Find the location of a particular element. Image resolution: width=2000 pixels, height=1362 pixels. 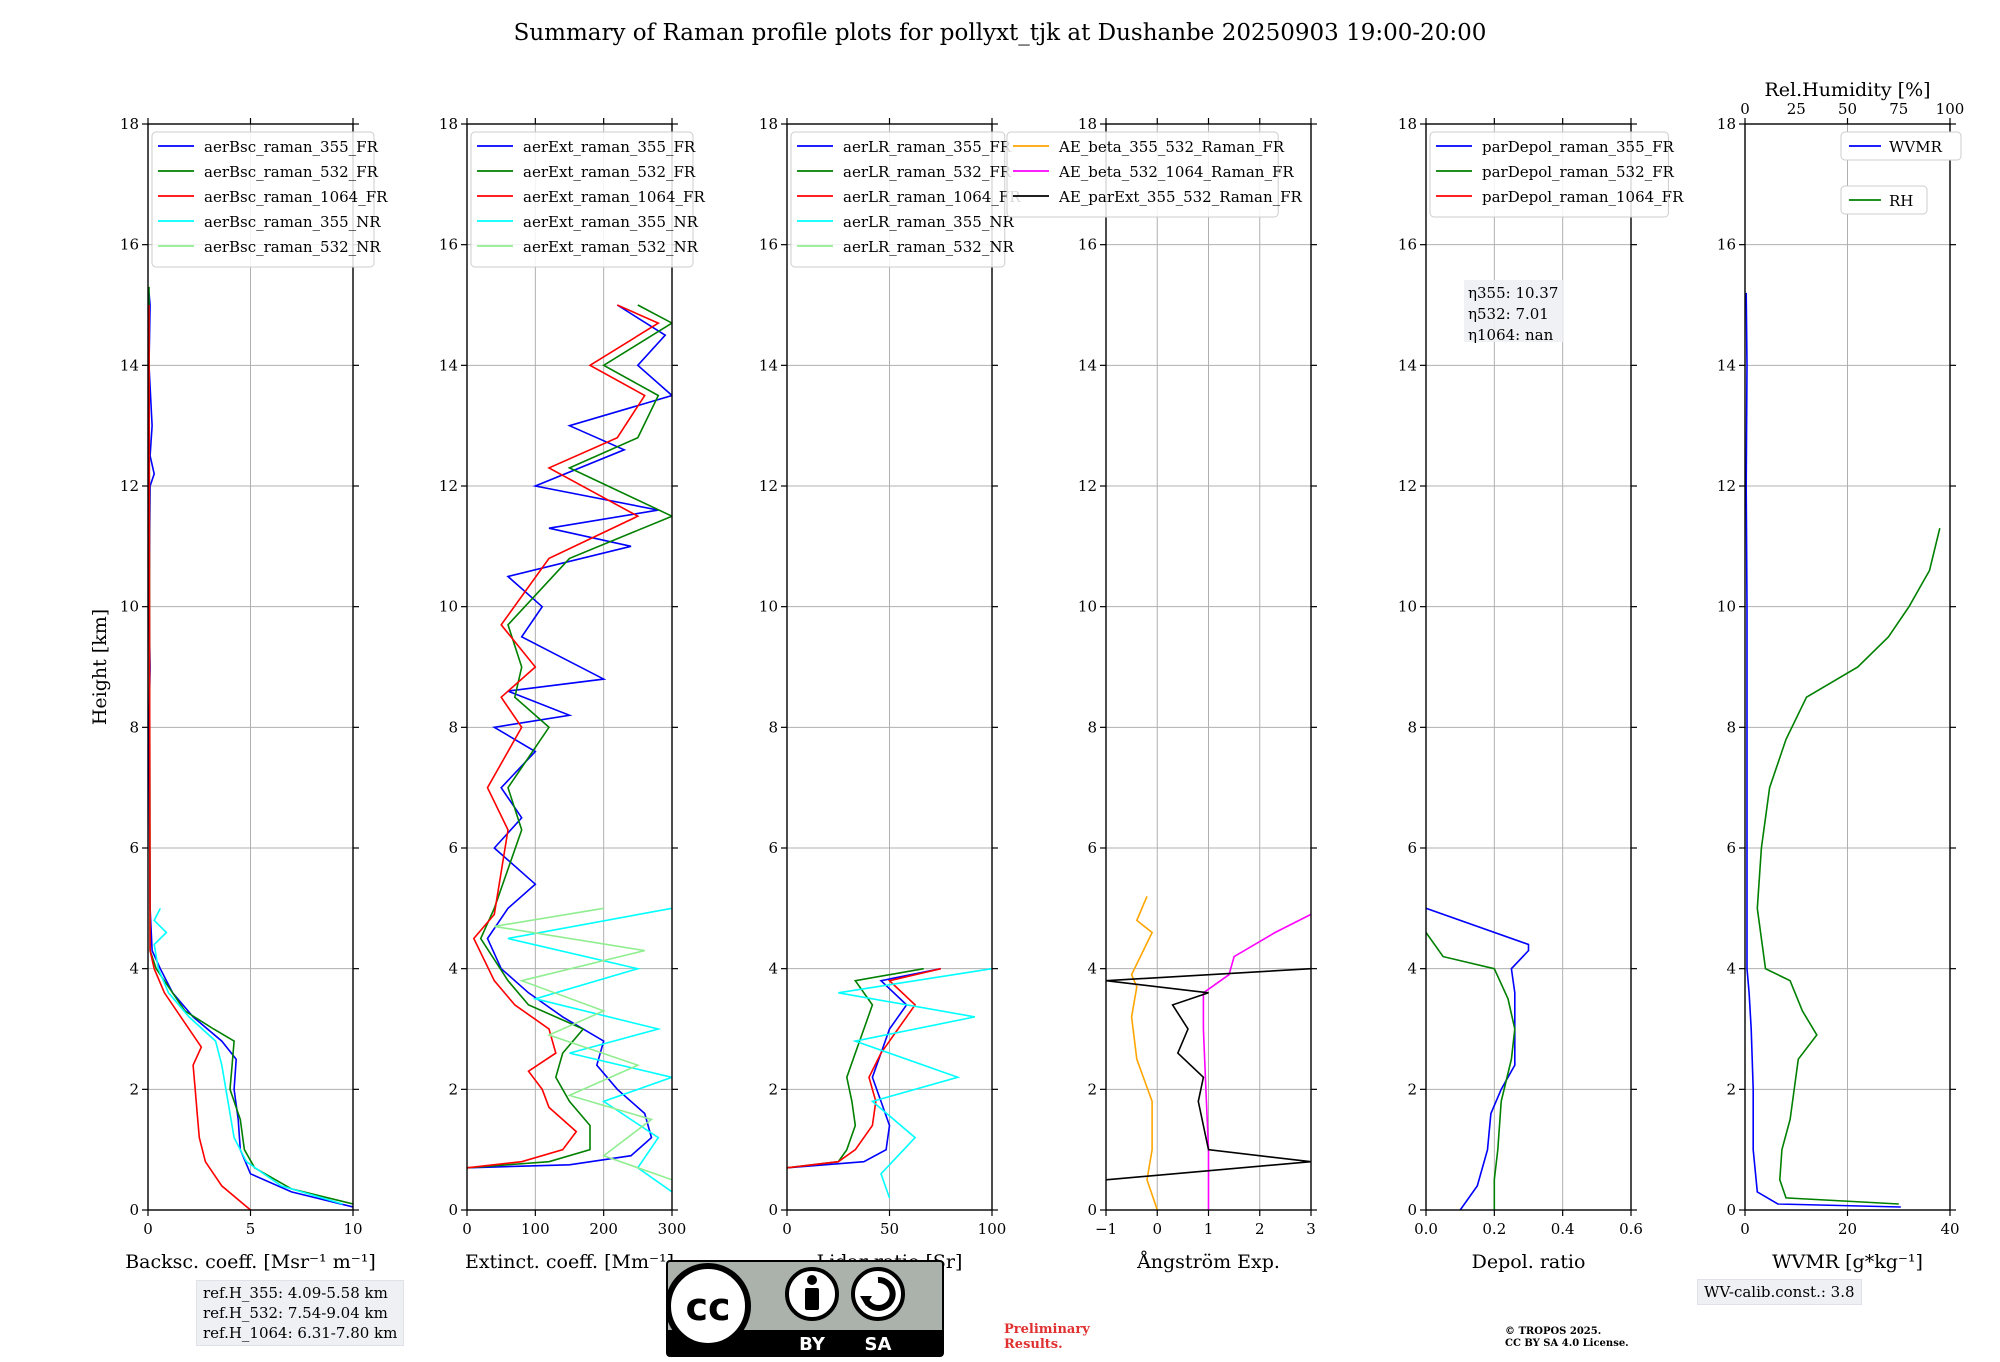

legend-label: aerExt_raman_1064_FR is located at coordinates (614, 197).